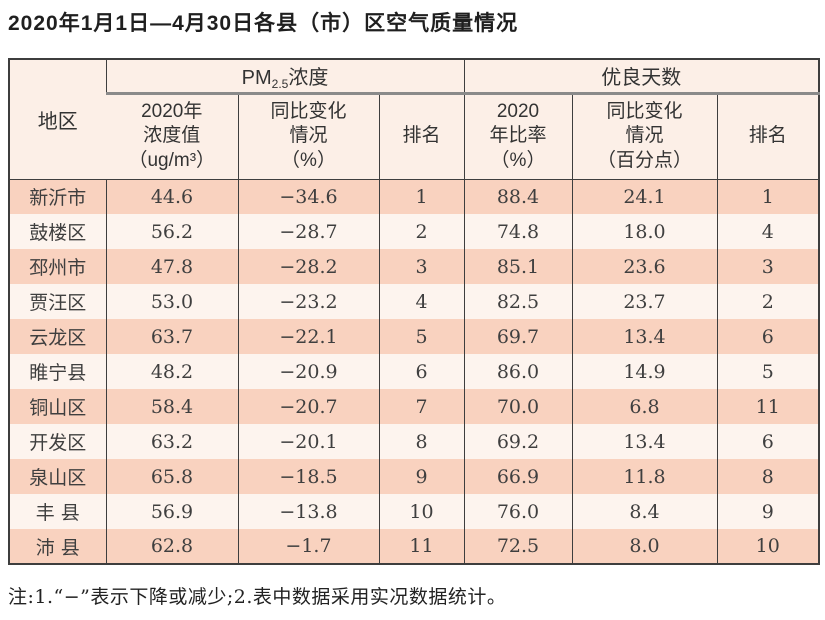 The width and height of the screenshot is (825, 620). I want to click on table-row: 云龙区 63.7 −22.1 5 69.7 13.4 6, so click(414, 336).